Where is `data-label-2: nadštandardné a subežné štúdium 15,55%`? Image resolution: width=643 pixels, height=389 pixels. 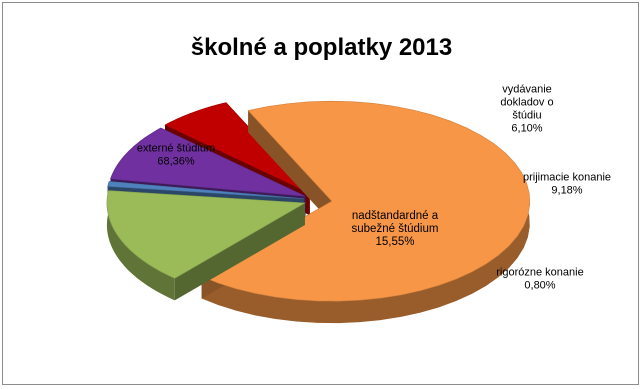
data-label-2: nadštandardné a subežné štúdium 15,55% is located at coordinates (395, 229).